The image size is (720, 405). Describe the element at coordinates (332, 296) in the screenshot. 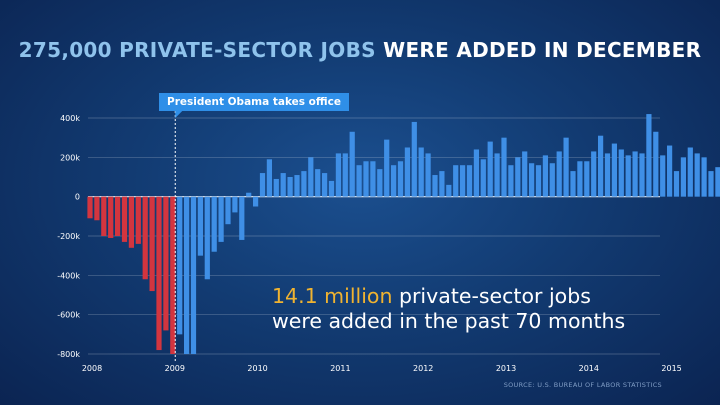

I see `summary-highlight: 14.1 million` at that location.